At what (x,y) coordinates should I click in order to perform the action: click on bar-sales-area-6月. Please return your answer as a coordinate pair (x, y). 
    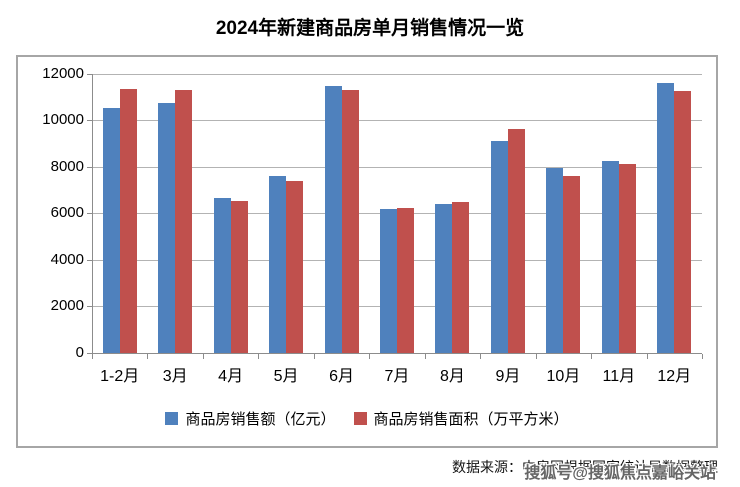
    Looking at the image, I should click on (350, 221).